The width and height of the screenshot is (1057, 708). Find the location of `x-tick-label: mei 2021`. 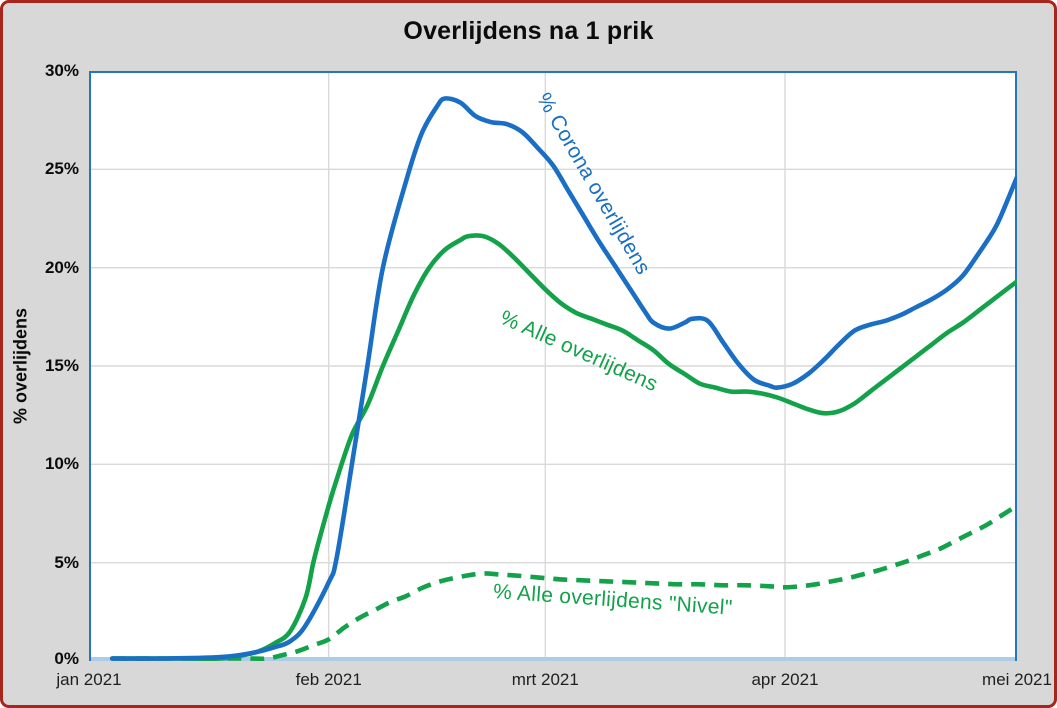

x-tick-label: mei 2021 is located at coordinates (1017, 679).